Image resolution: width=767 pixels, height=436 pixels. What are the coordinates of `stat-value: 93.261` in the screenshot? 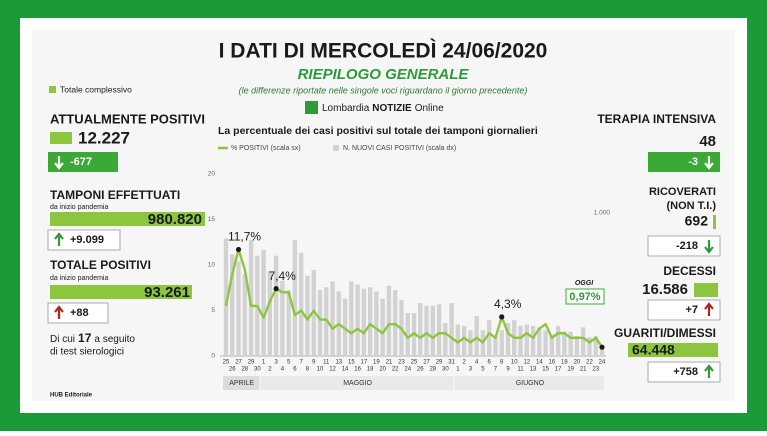 It's located at (167, 292).